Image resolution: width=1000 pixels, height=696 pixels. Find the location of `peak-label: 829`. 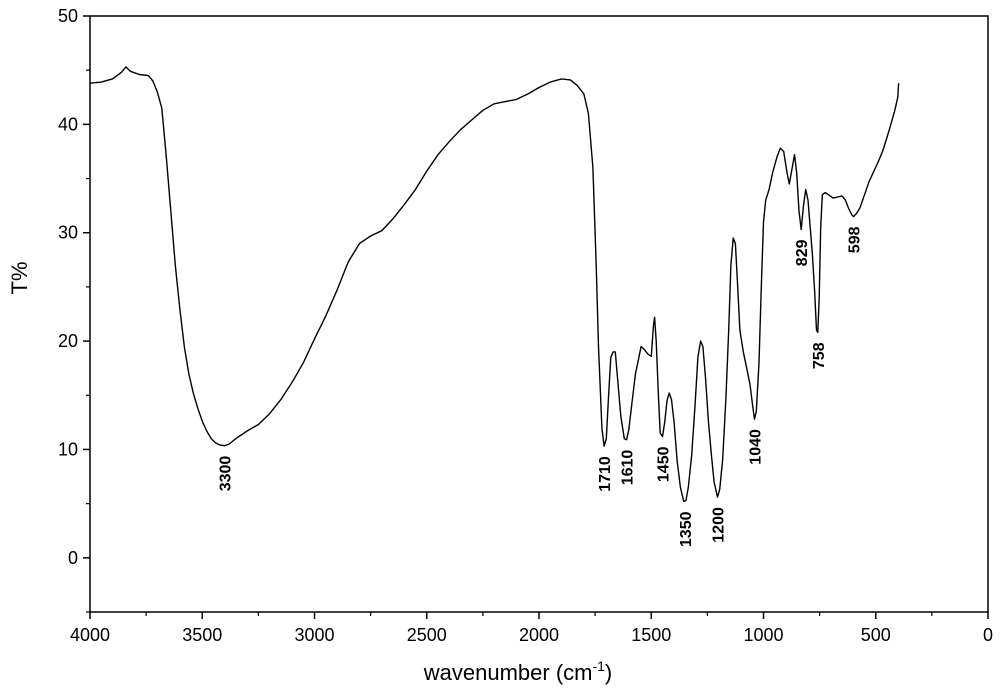

peak-label: 829 is located at coordinates (802, 252).